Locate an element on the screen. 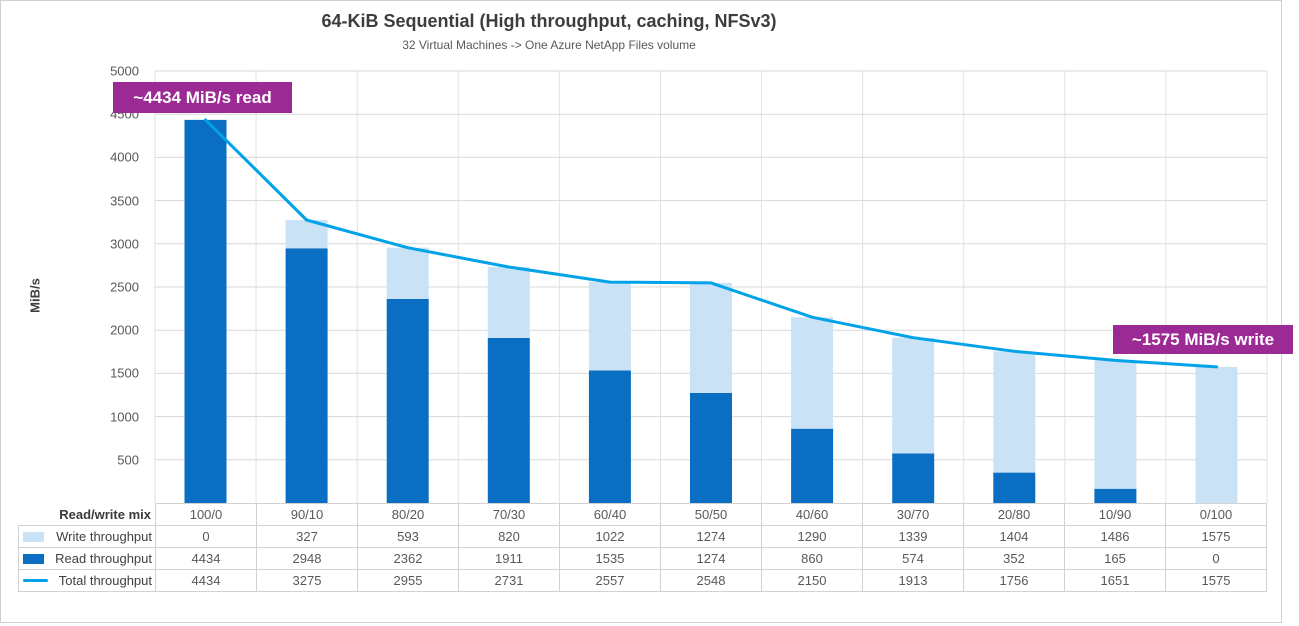 The image size is (1299, 626). series-name: Write throughput is located at coordinates (104, 536).